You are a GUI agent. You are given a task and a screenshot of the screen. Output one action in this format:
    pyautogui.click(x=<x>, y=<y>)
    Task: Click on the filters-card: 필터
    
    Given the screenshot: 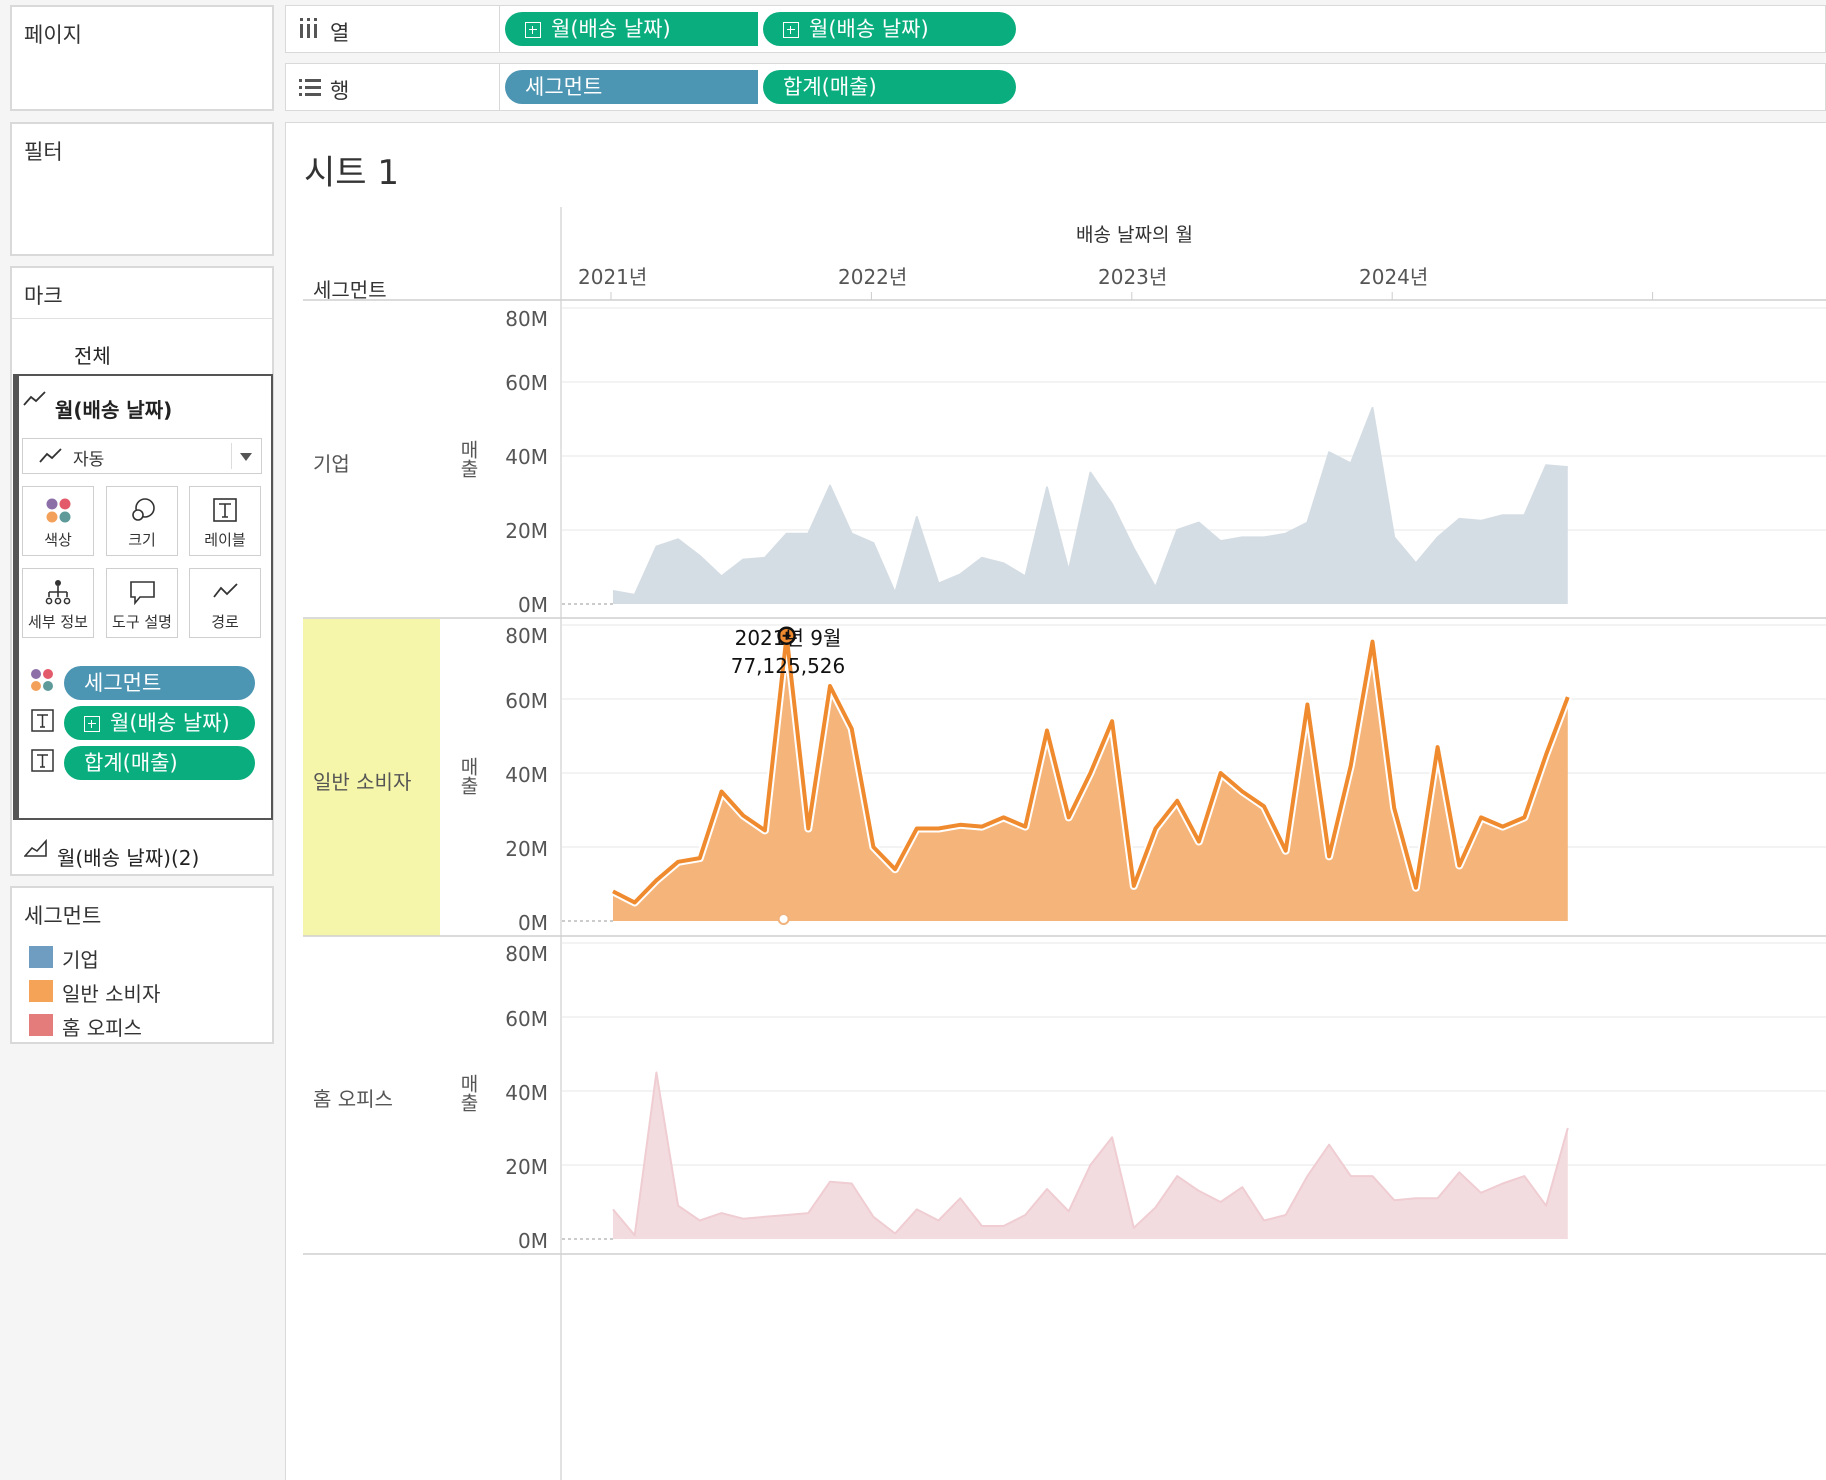 What is the action you would take?
    pyautogui.click(x=142, y=189)
    